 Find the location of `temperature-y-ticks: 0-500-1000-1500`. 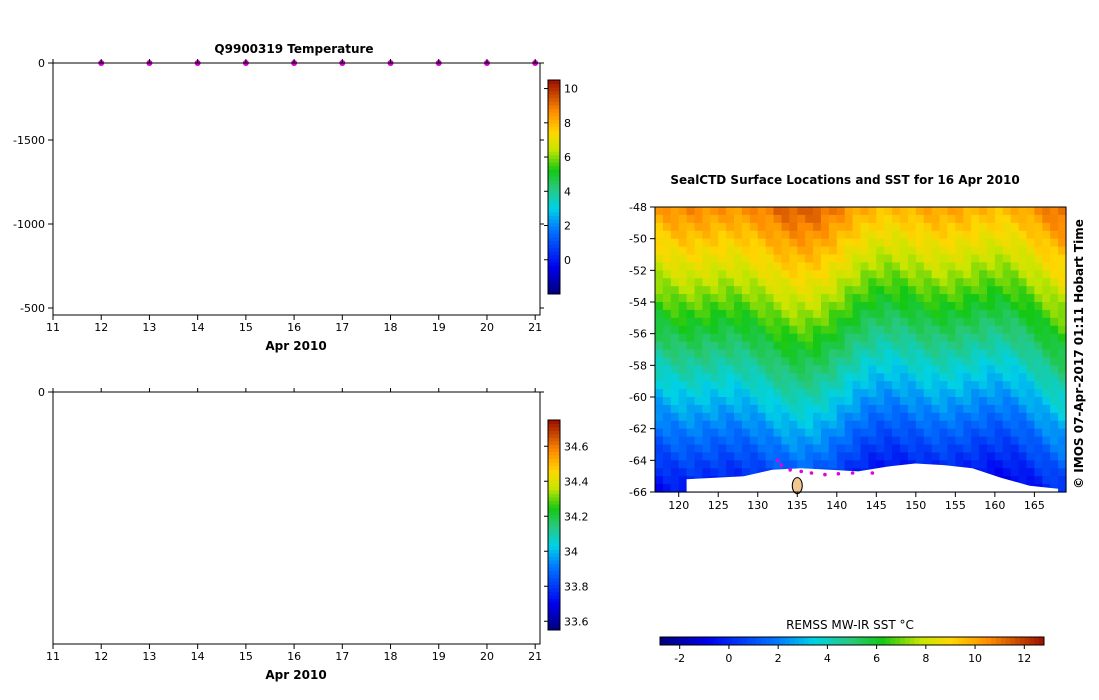

temperature-y-ticks: 0-500-1000-1500 is located at coordinates (291, 63).